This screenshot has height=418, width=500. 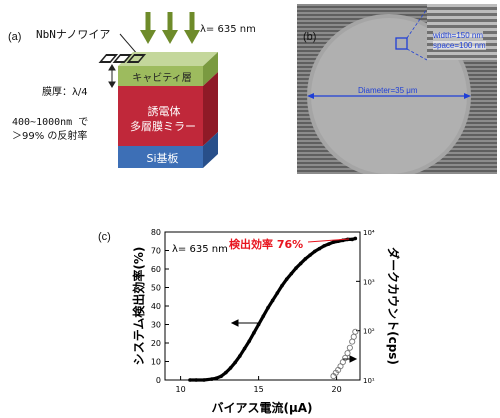 What do you see at coordinates (158, 380) in the screenshot?
I see `y-tick-label: 0` at bounding box center [158, 380].